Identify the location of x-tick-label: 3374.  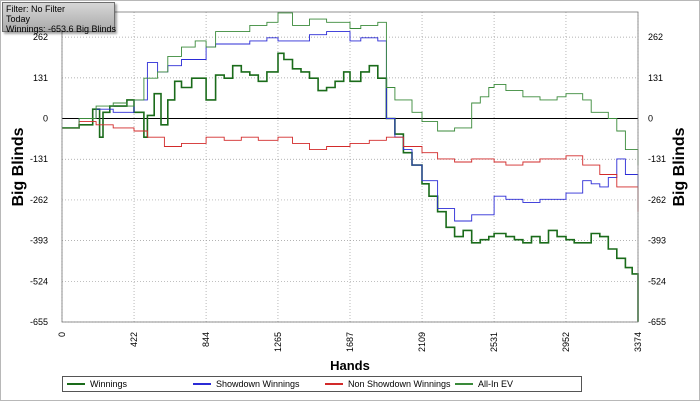
(638, 342).